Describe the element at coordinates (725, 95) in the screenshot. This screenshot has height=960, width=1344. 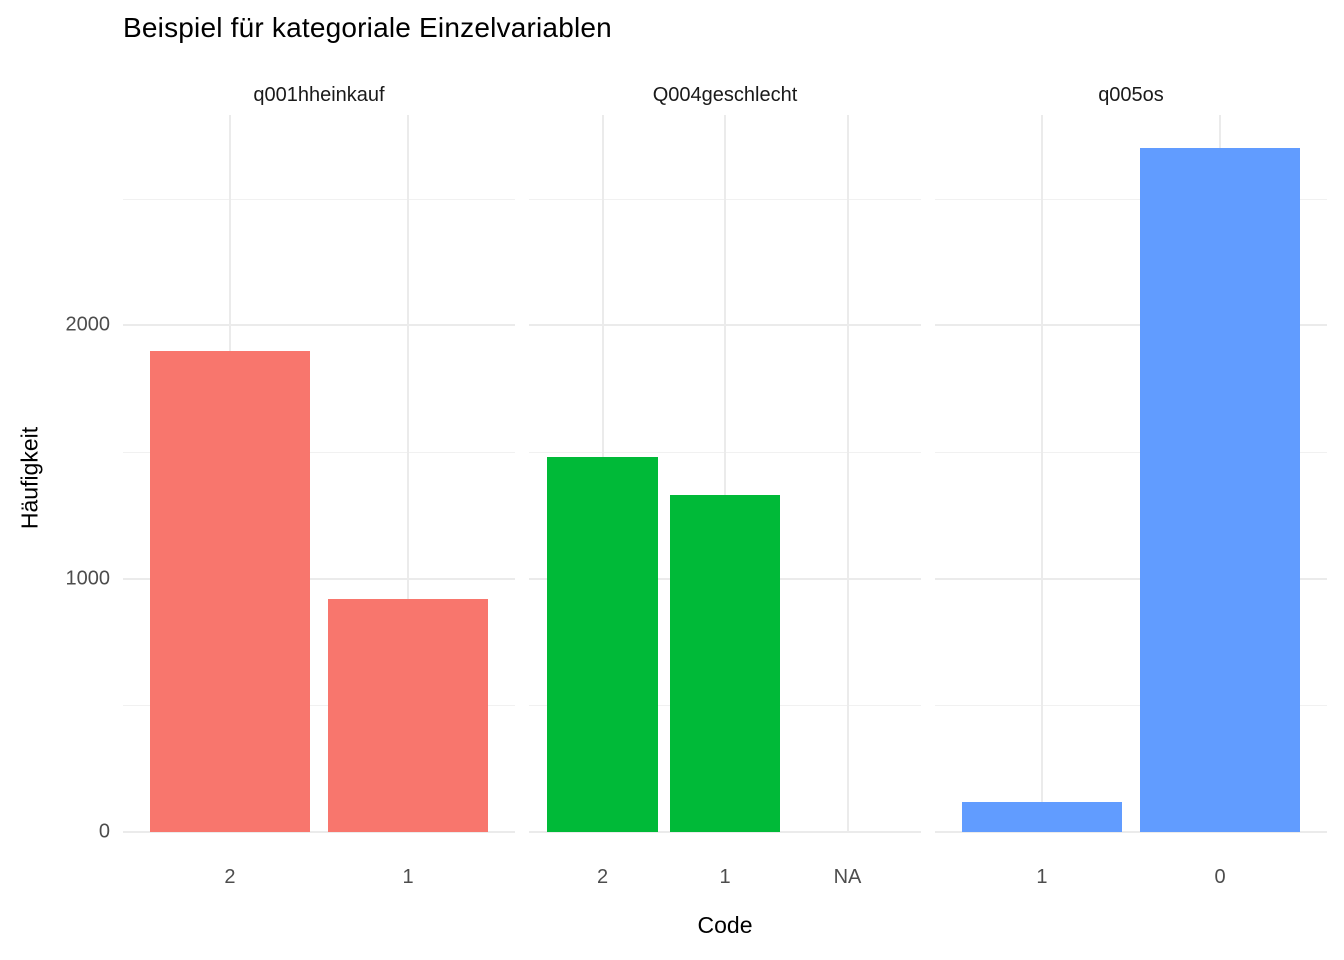
I see `facet-strip-label: Q004geschlecht` at that location.